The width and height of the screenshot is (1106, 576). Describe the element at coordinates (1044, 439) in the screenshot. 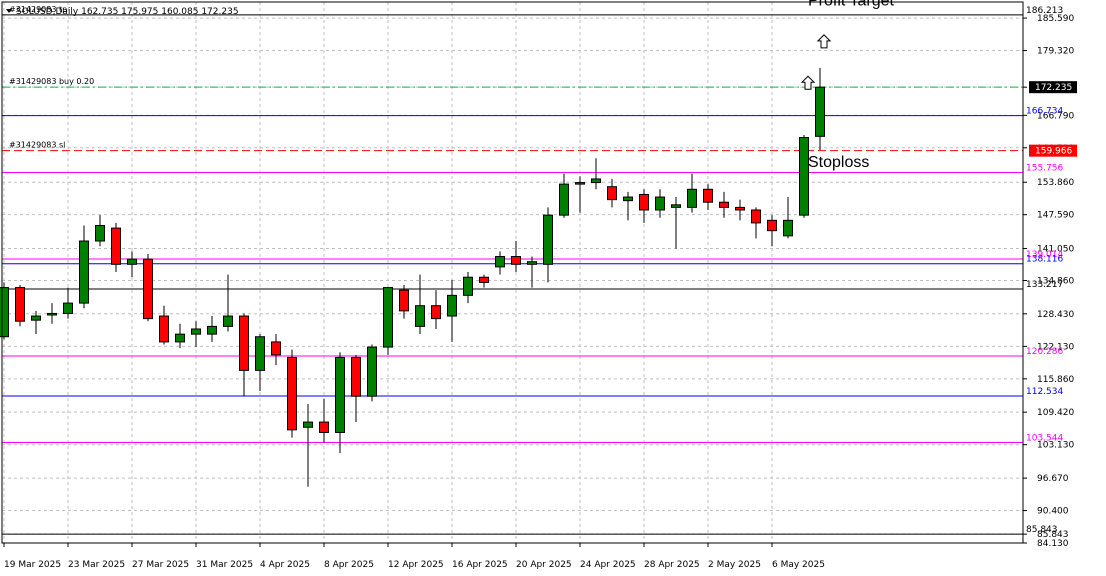

I see `level-label: 103.544` at that location.